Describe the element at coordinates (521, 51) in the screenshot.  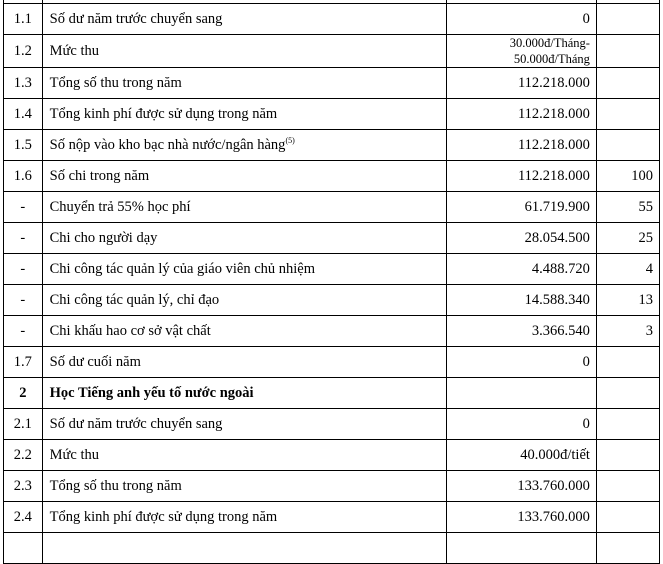
I see `row-amount: 30.000đ/Tháng- 50.000đ/Tháng` at that location.